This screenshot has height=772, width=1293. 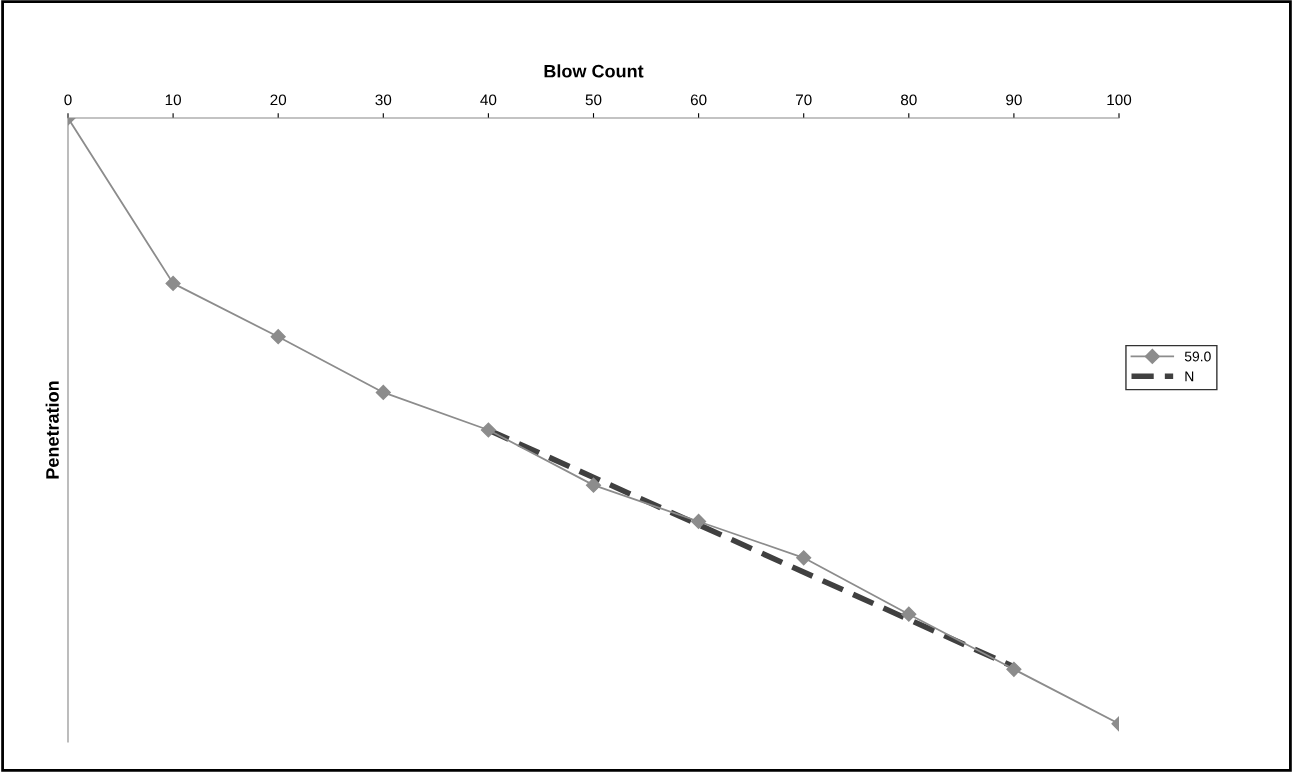 I want to click on x-tick-label: 30, so click(x=383, y=100).